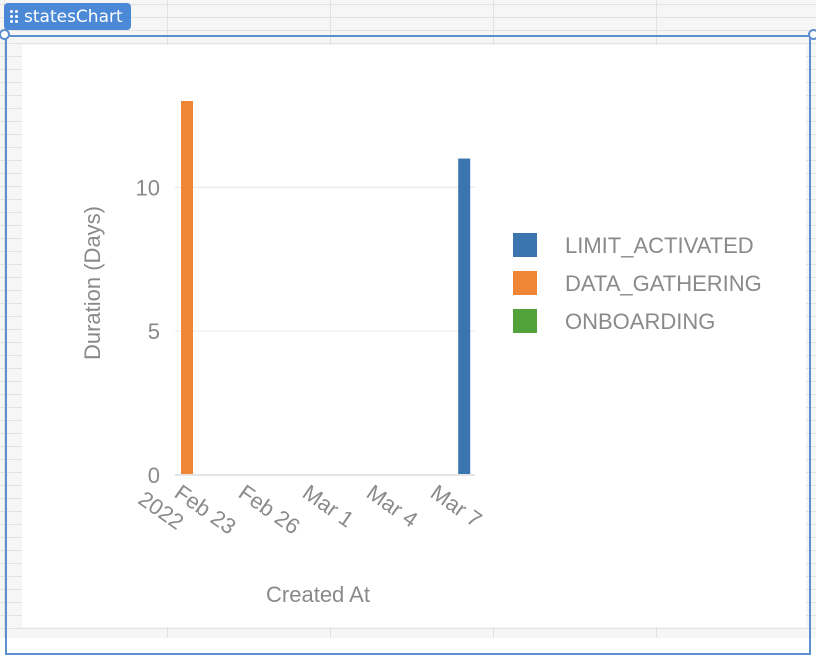  What do you see at coordinates (456, 506) in the screenshot?
I see `x-tick-label: Mar 7` at bounding box center [456, 506].